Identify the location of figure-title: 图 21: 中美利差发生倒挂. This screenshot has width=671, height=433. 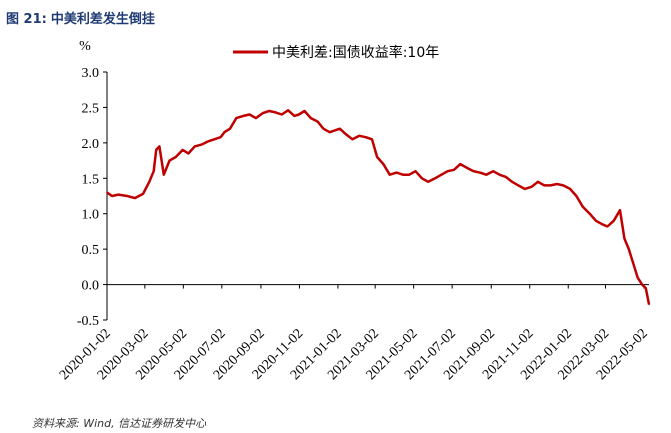
(80, 17).